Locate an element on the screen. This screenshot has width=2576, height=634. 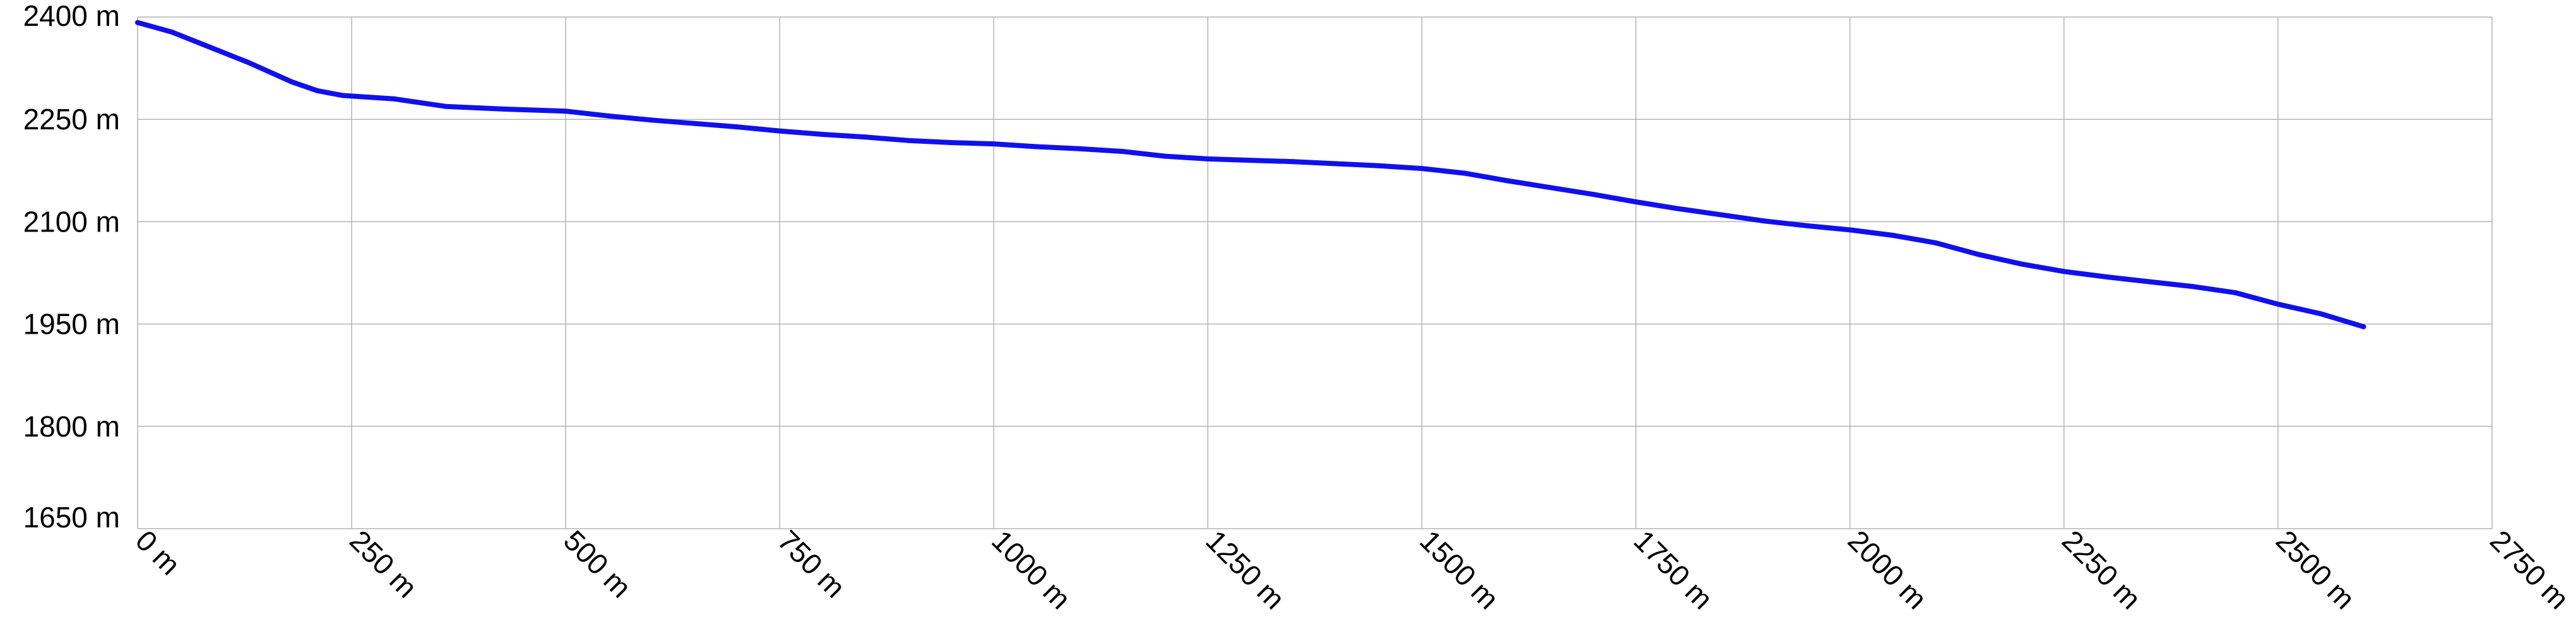
y-tick-label: 1800 m is located at coordinates (72, 426).